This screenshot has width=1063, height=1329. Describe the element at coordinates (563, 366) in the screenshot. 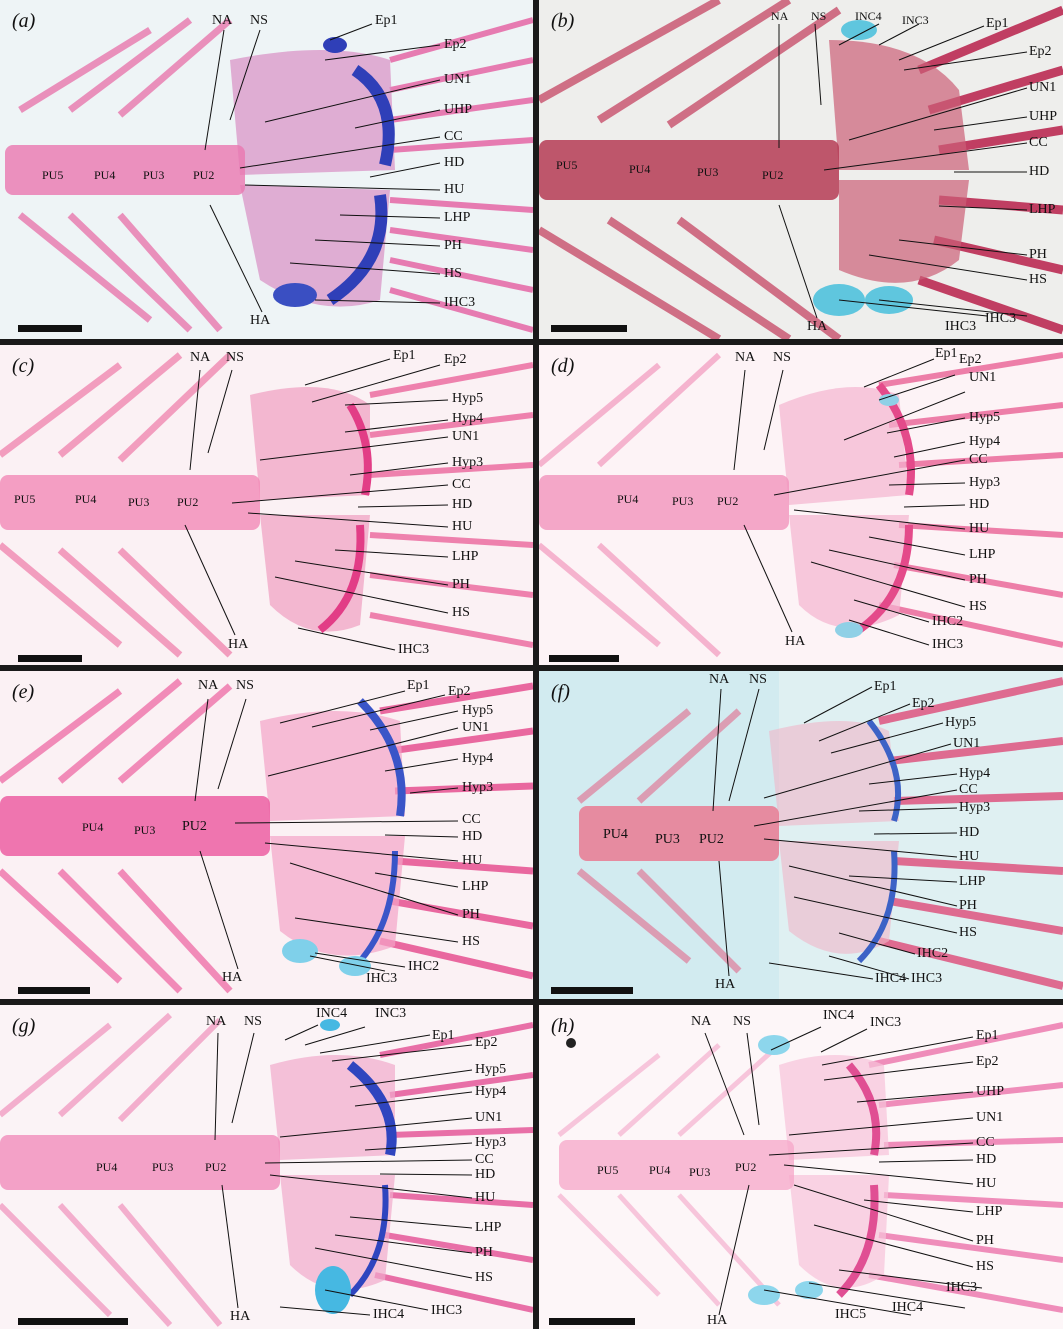

I see `panel-label: (d)` at that location.